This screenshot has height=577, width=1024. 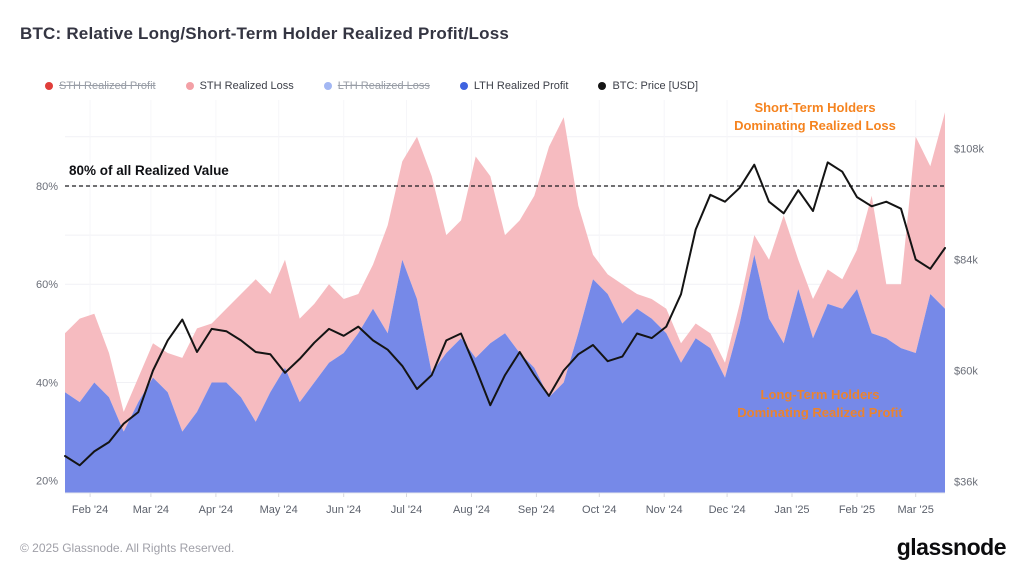 What do you see at coordinates (791, 510) in the screenshot?
I see `x-axis-label: Jan '25` at bounding box center [791, 510].